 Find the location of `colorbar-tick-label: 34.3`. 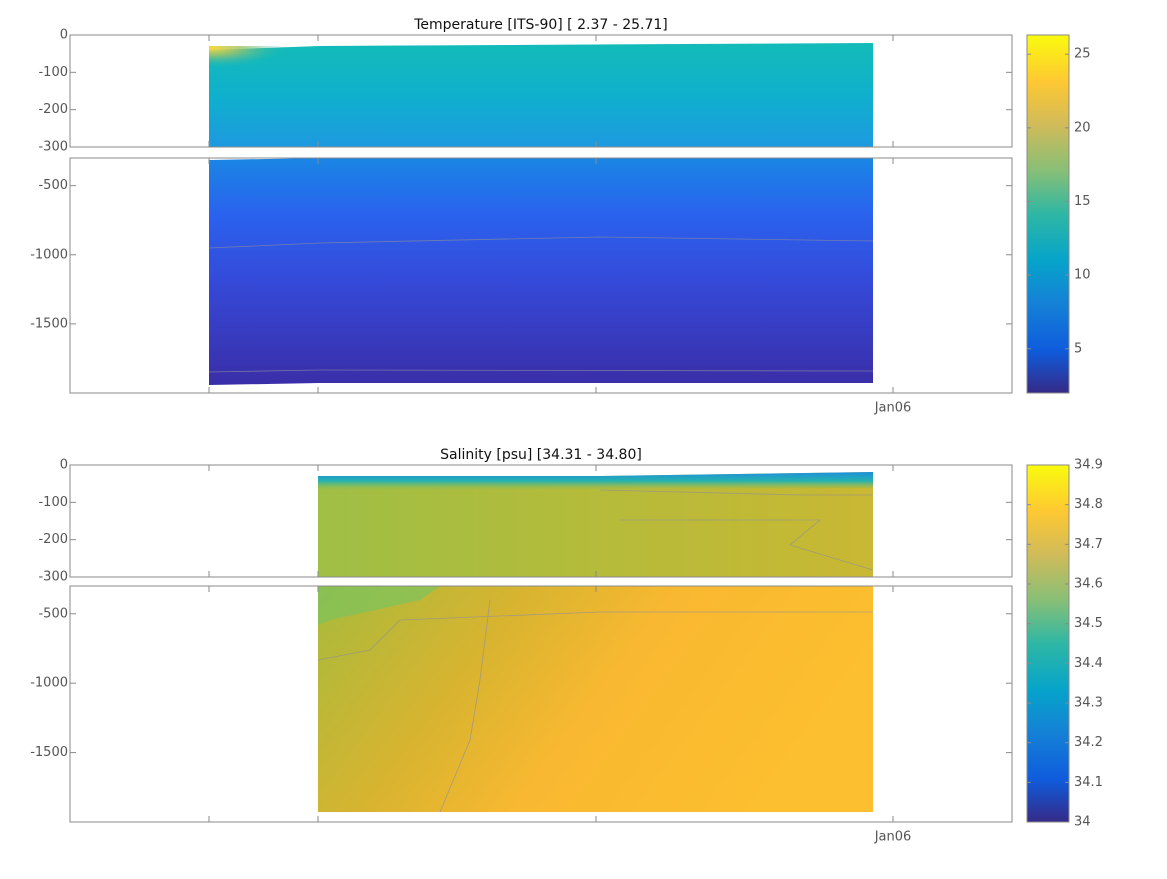

colorbar-tick-label: 34.3 is located at coordinates (1088, 703).